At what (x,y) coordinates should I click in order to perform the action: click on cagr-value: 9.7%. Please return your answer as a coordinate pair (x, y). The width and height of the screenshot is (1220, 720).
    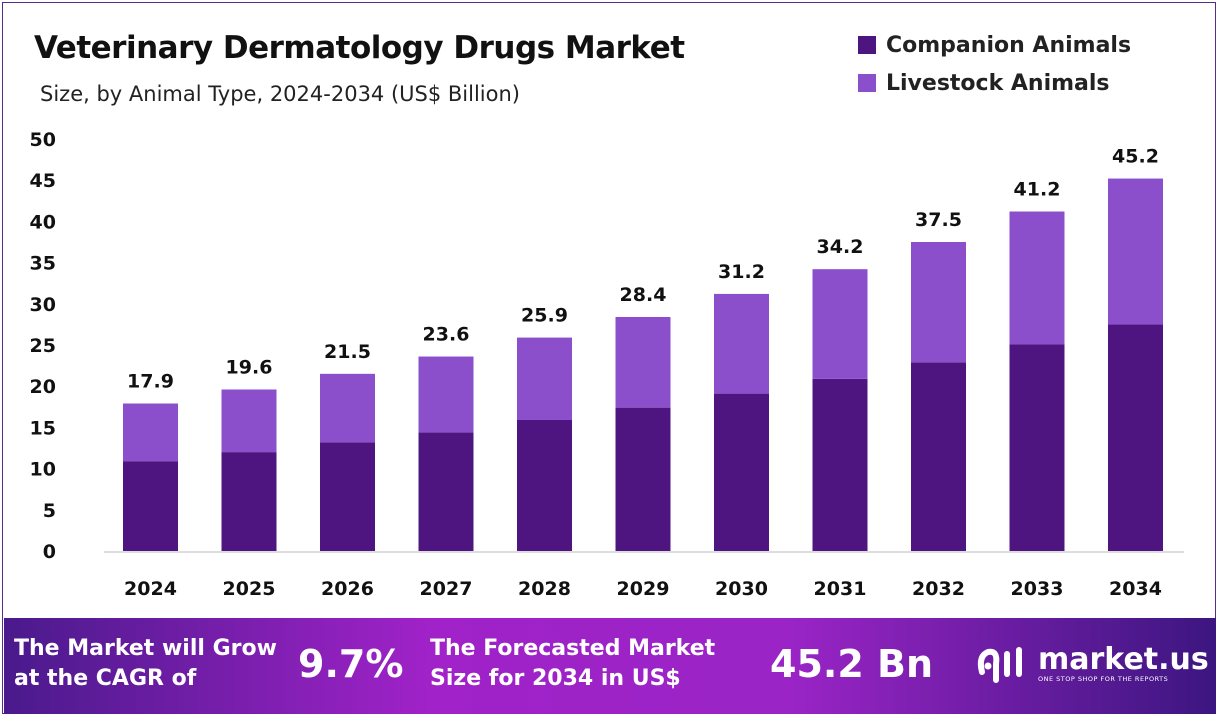
    Looking at the image, I should click on (351, 664).